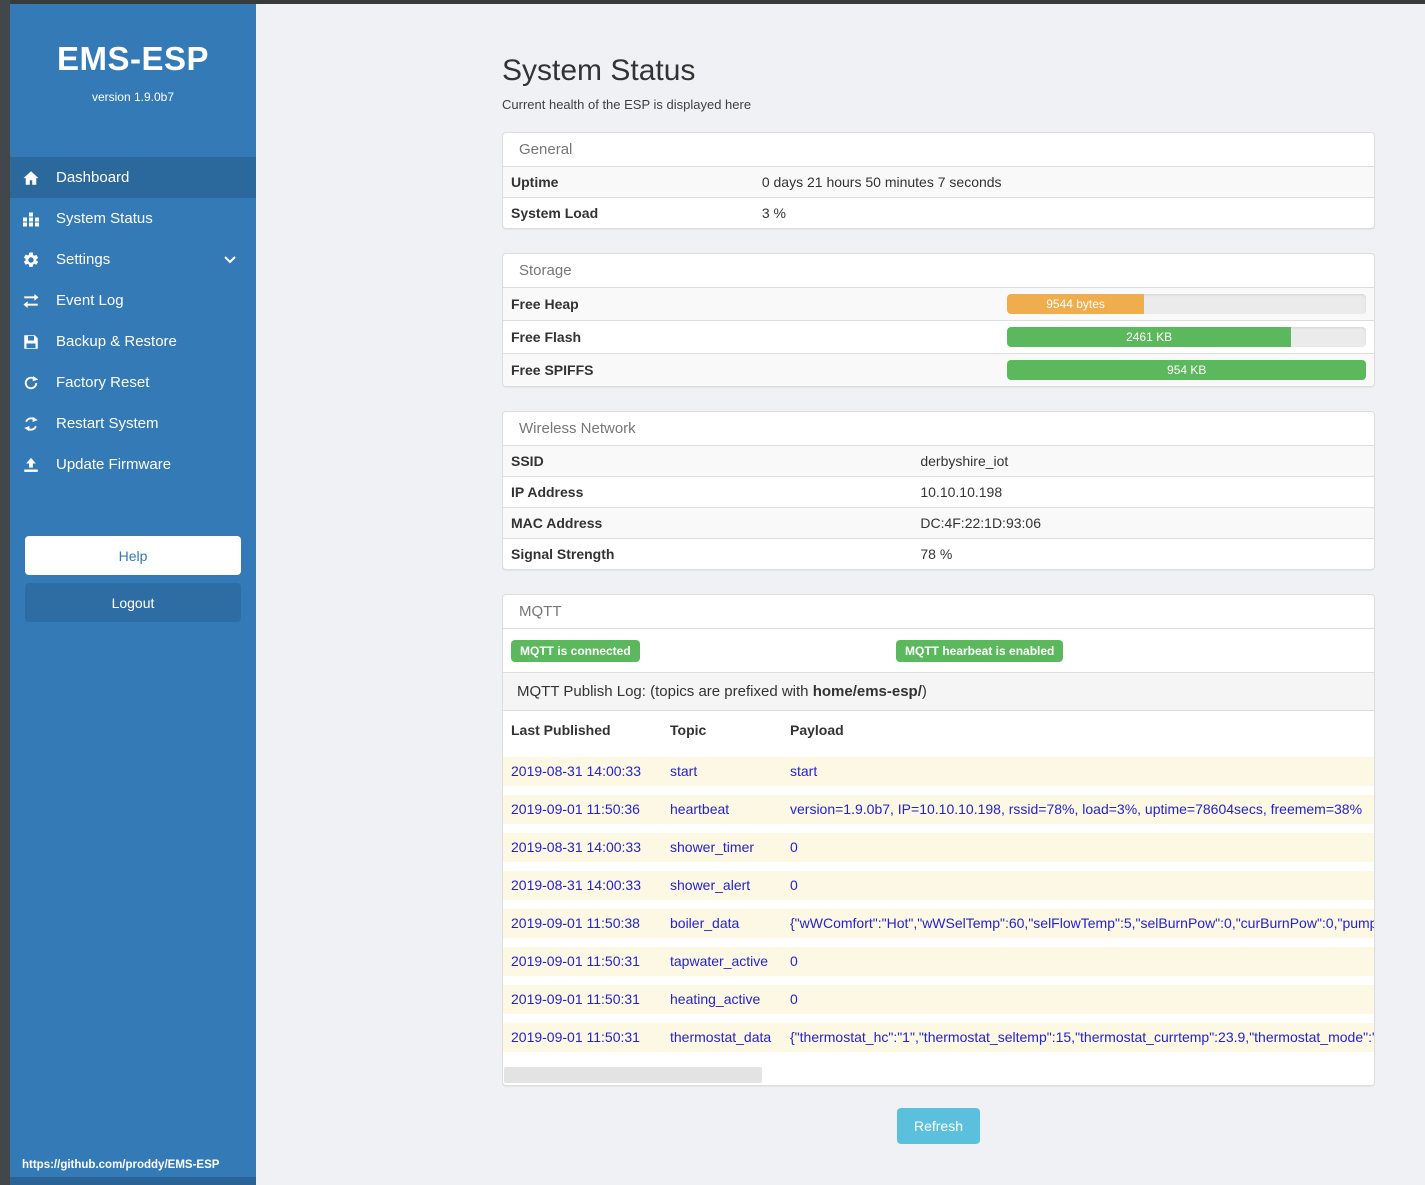 This screenshot has height=1185, width=1425. Describe the element at coordinates (582, 1033) in the screenshot. I see `log-published: 2019-09-01 11:50:31` at that location.